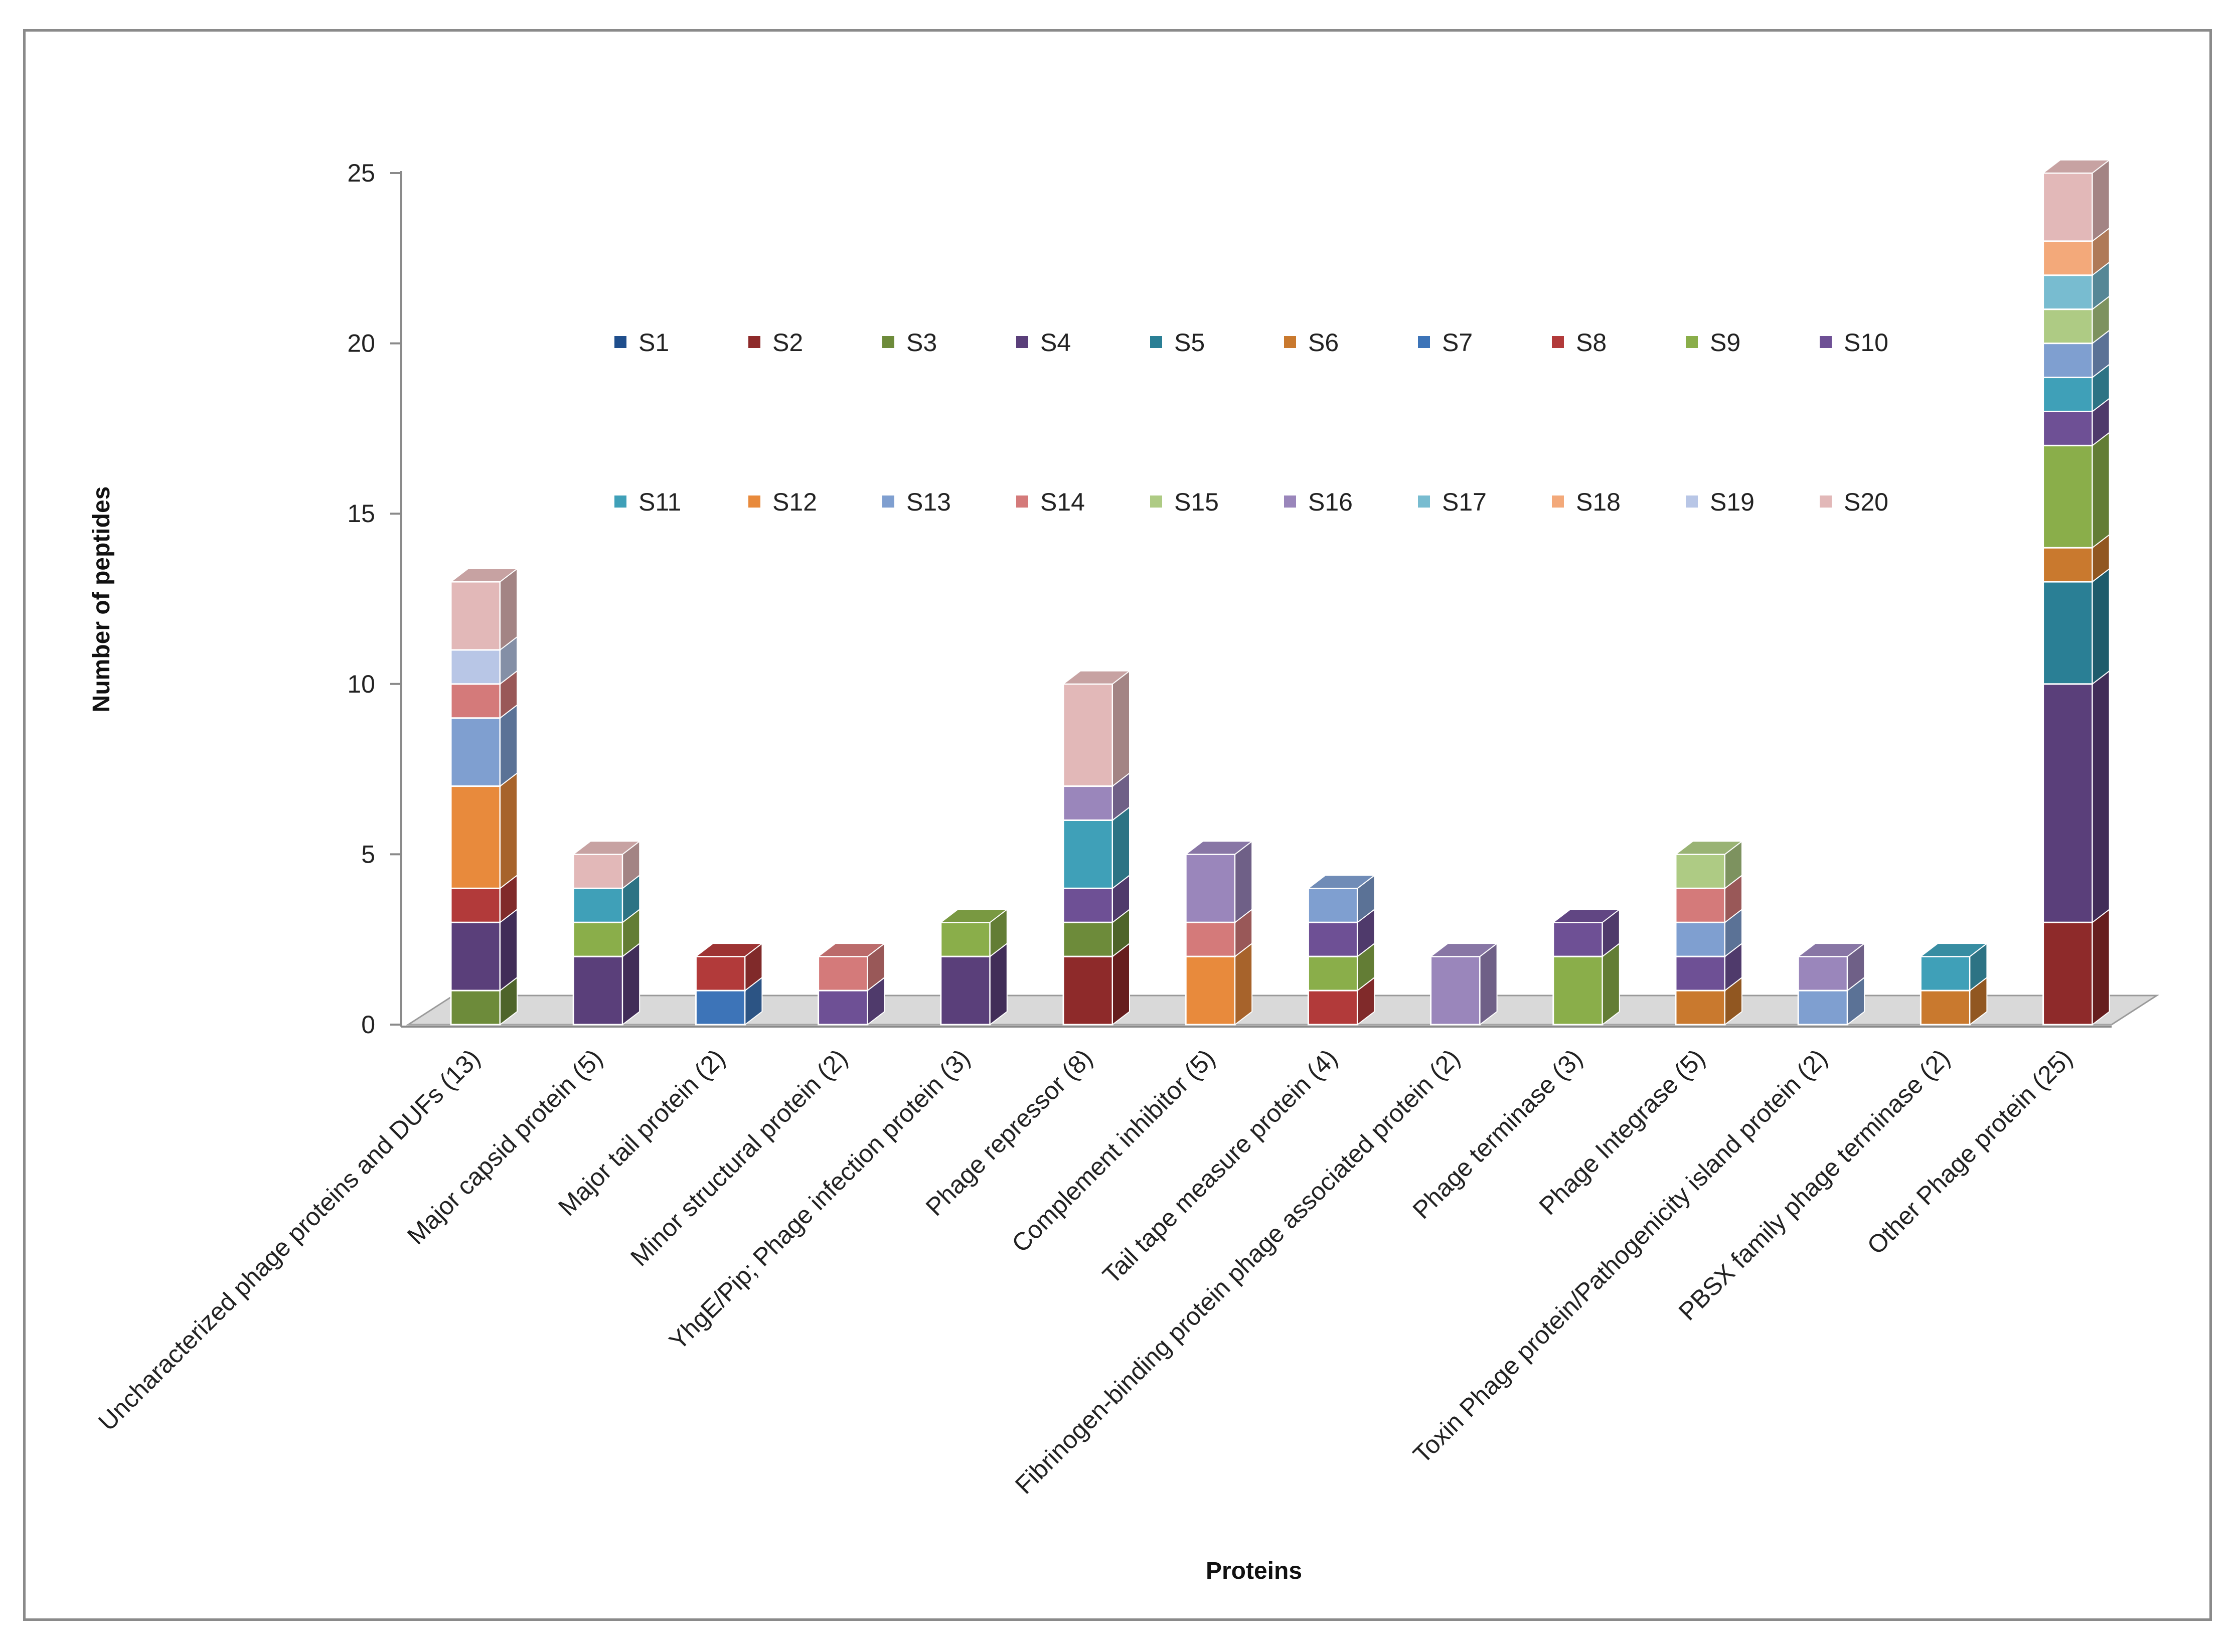 The width and height of the screenshot is (2235, 1652). What do you see at coordinates (361, 514) in the screenshot?
I see `y-tick-label: 15` at bounding box center [361, 514].